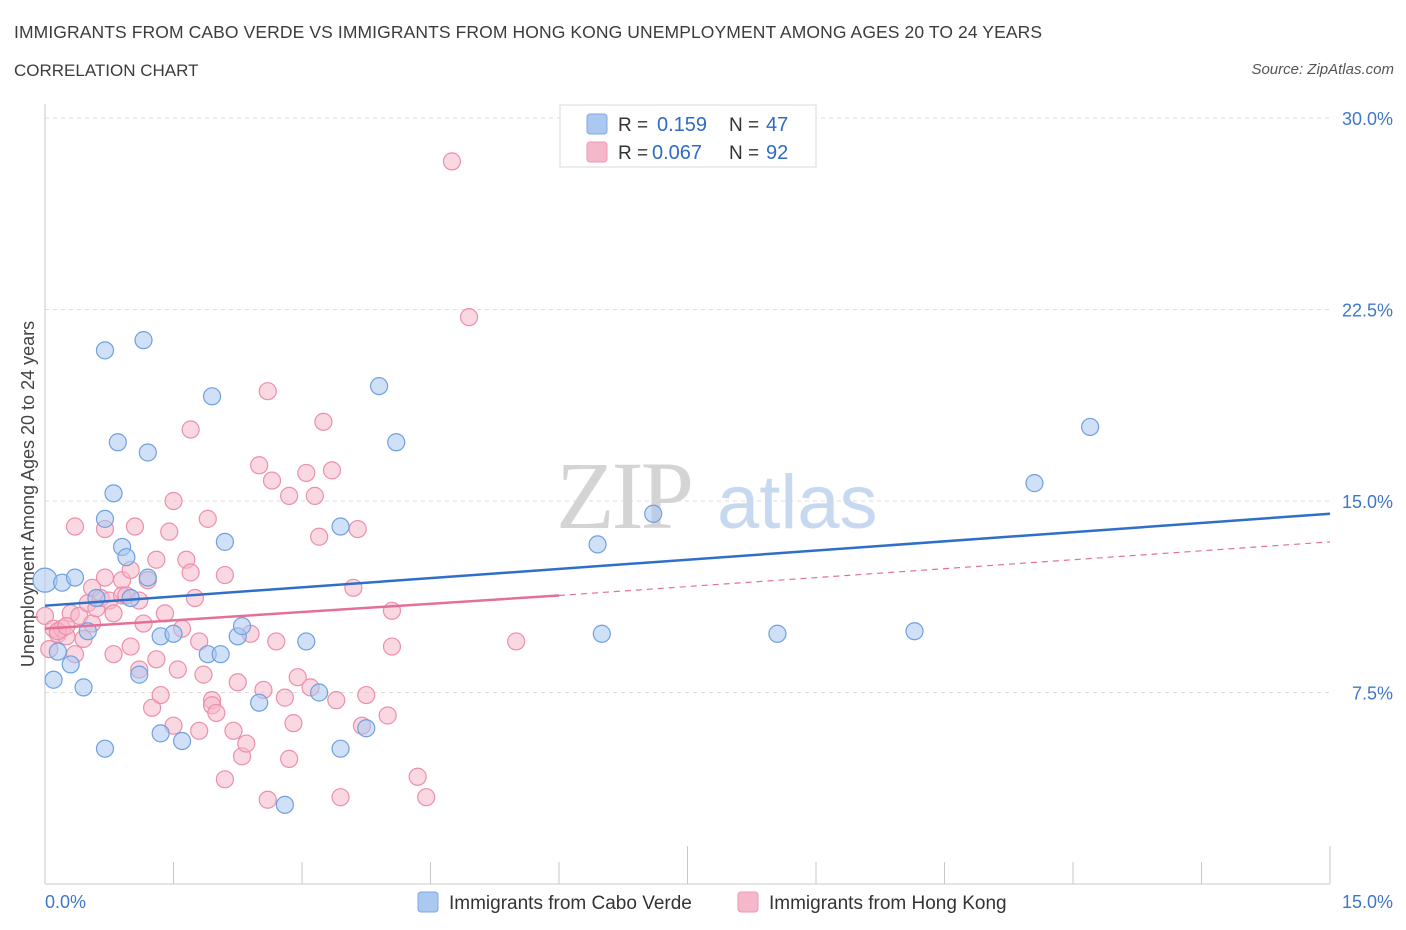  I want to click on y-tick-label-2: 22.5%, so click(1367, 311).